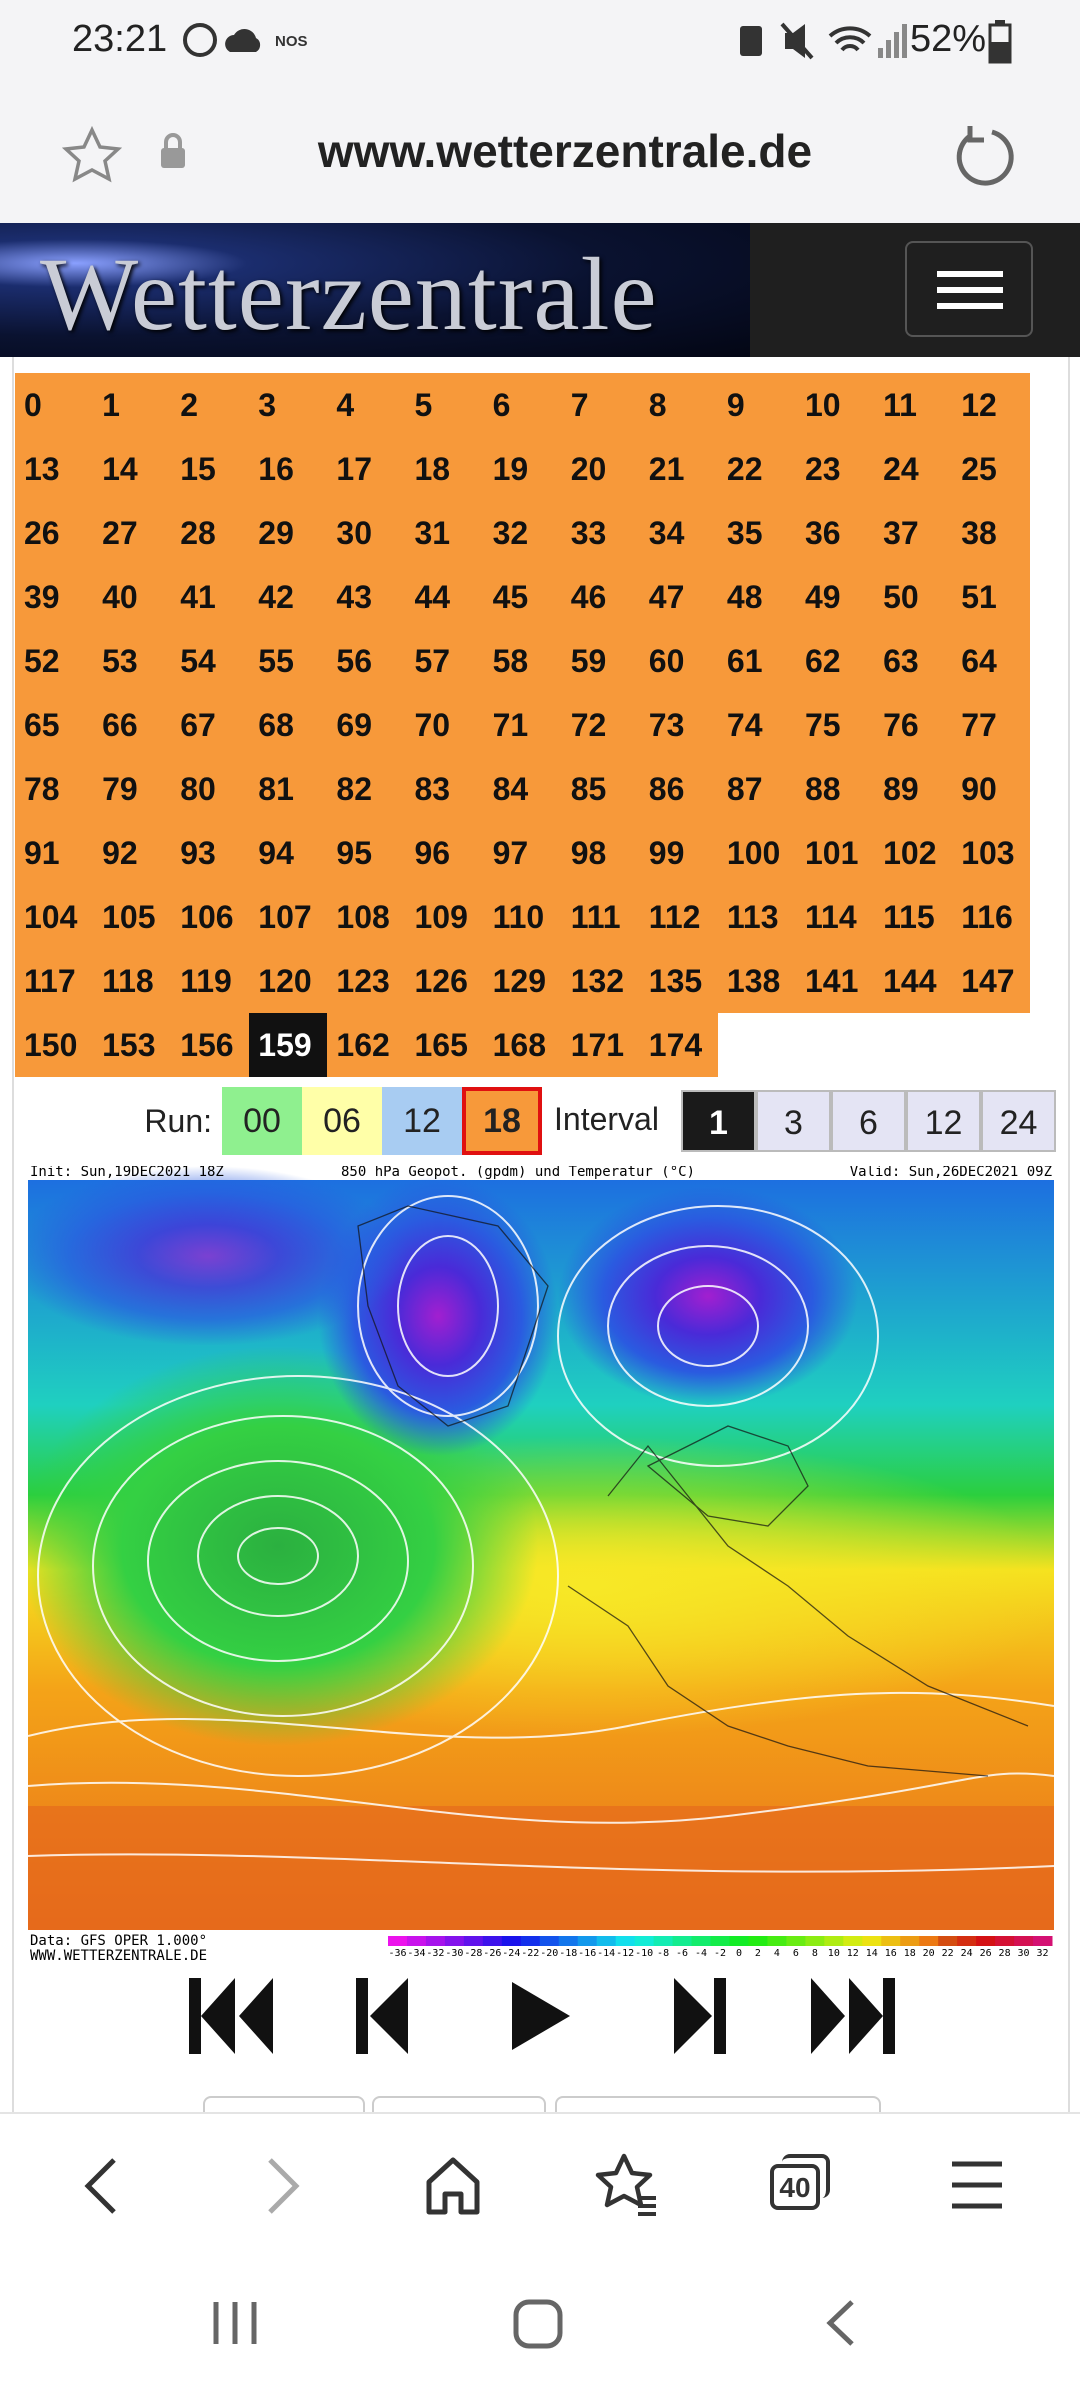 The width and height of the screenshot is (1080, 2400). Describe the element at coordinates (522, 1045) in the screenshot. I see `hour-cell: 168` at that location.